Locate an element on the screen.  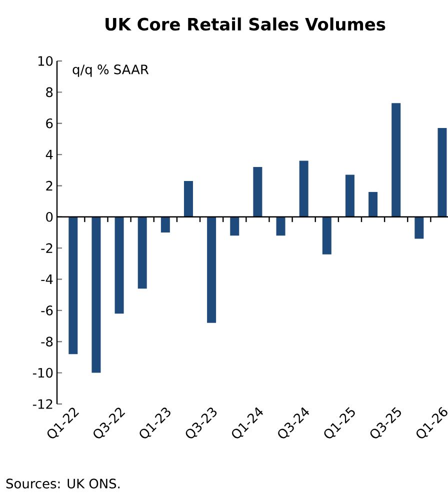
y-tick-label: 4 is located at coordinates (49, 155).